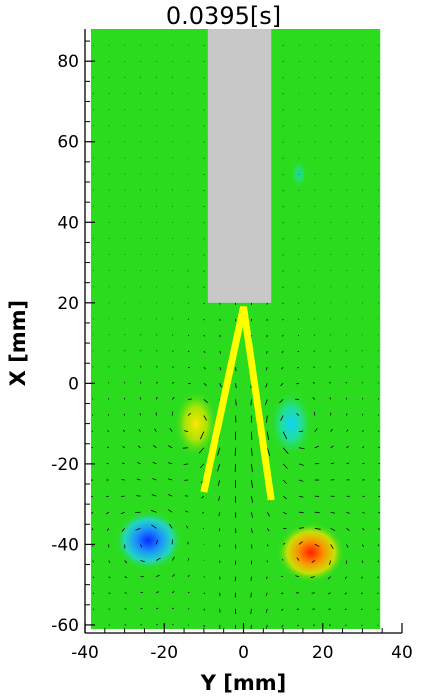 The image size is (424, 699). What do you see at coordinates (73, 384) in the screenshot?
I see `y-tick-label: 0` at bounding box center [73, 384].